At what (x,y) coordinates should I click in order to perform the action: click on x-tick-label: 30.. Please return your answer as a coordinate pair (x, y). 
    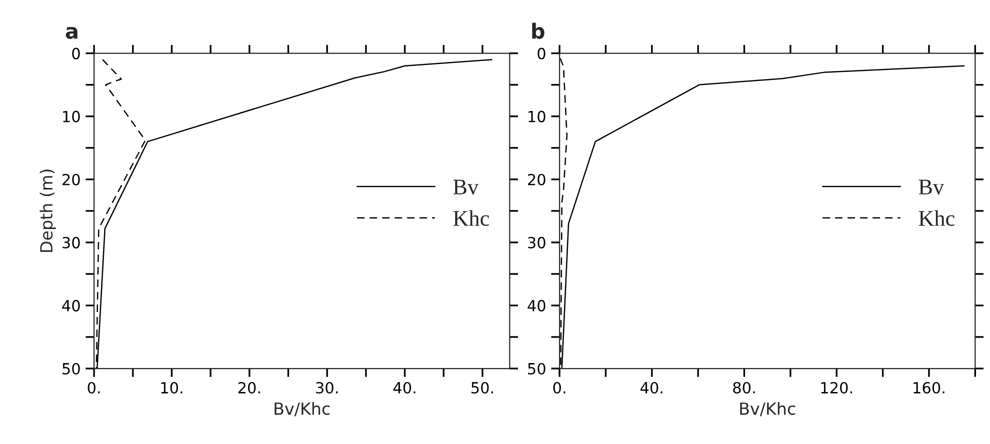
    Looking at the image, I should click on (327, 388).